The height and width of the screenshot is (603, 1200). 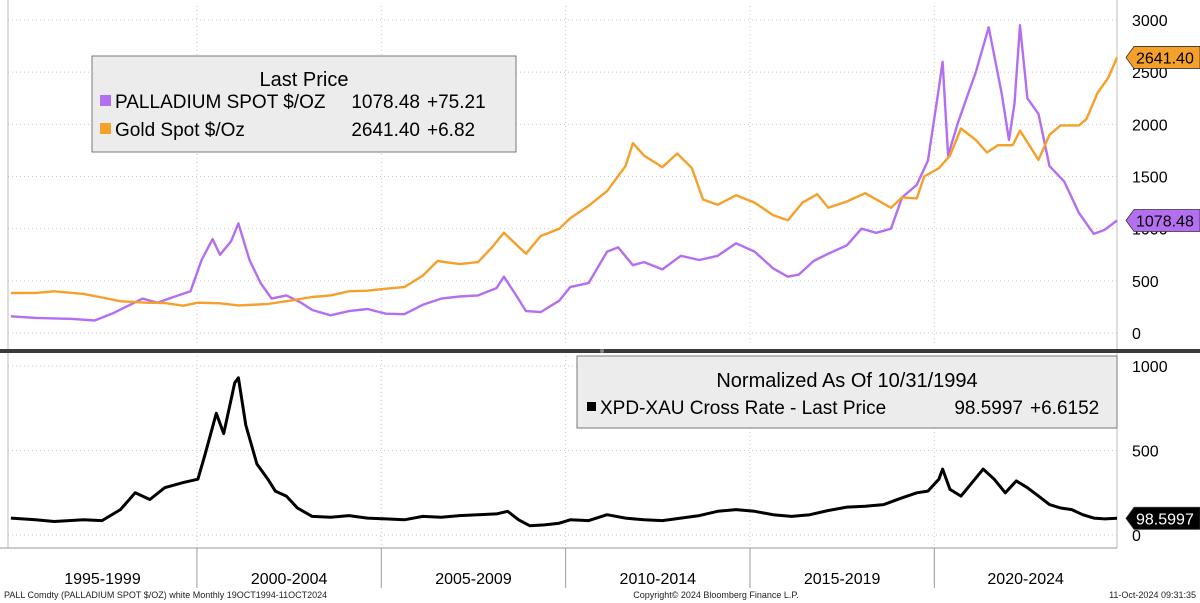 I want to click on gold-legend-change: +6.82, so click(x=451, y=130).